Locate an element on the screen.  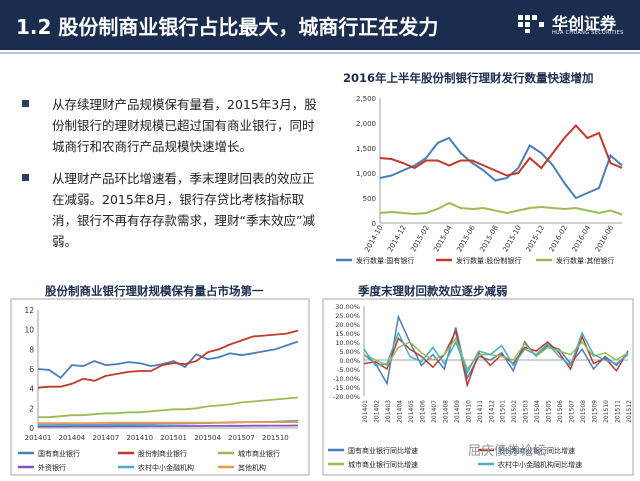
x-tick-label: 201509 is located at coordinates (595, 411).